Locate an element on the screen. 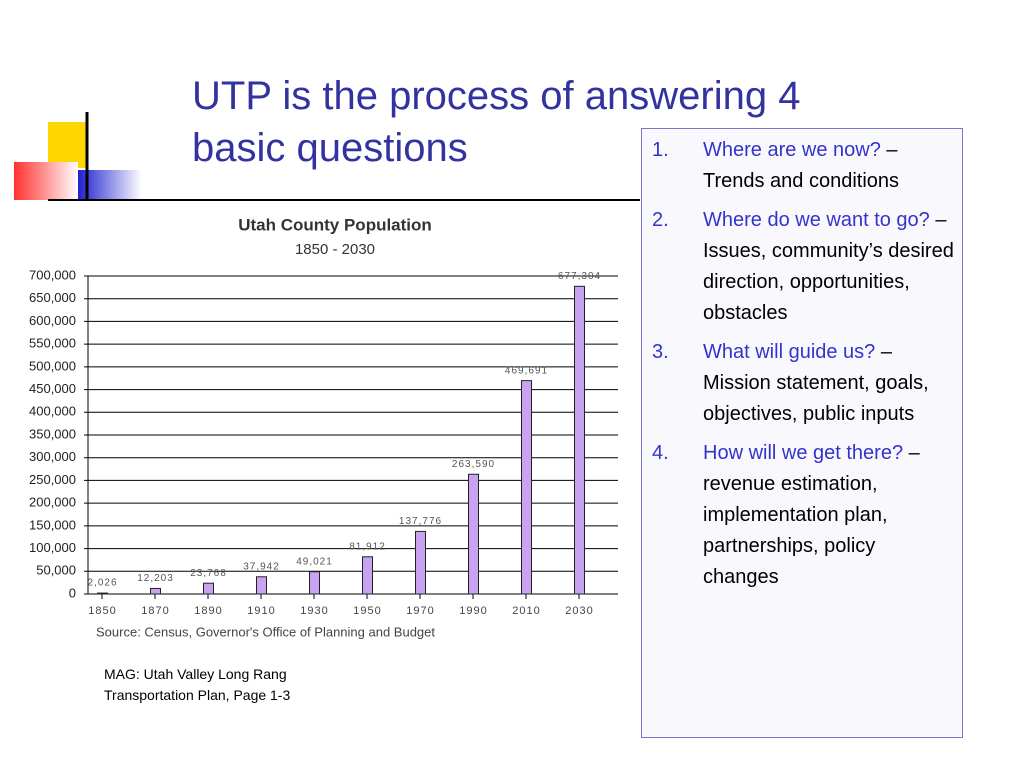  item-number: 2. is located at coordinates (660, 220).